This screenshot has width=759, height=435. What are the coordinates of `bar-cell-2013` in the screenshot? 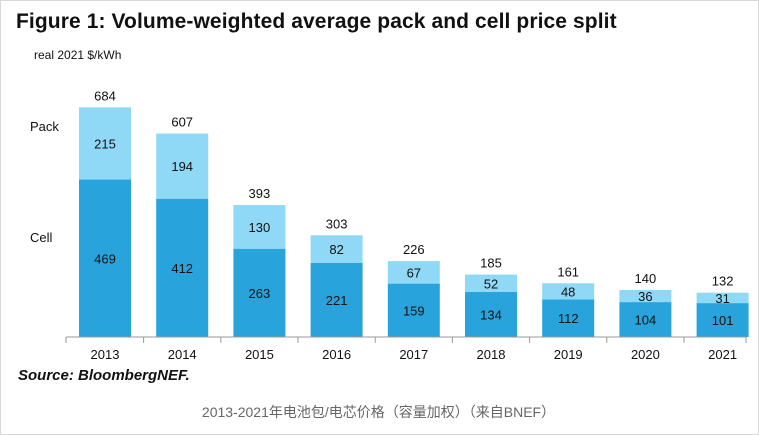 It's located at (105, 258).